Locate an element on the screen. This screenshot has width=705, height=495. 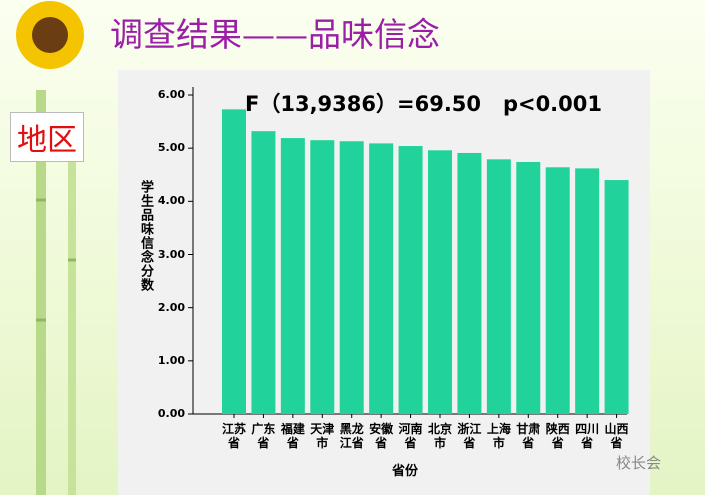
x-tick-label: 四川省 is located at coordinates (587, 436).